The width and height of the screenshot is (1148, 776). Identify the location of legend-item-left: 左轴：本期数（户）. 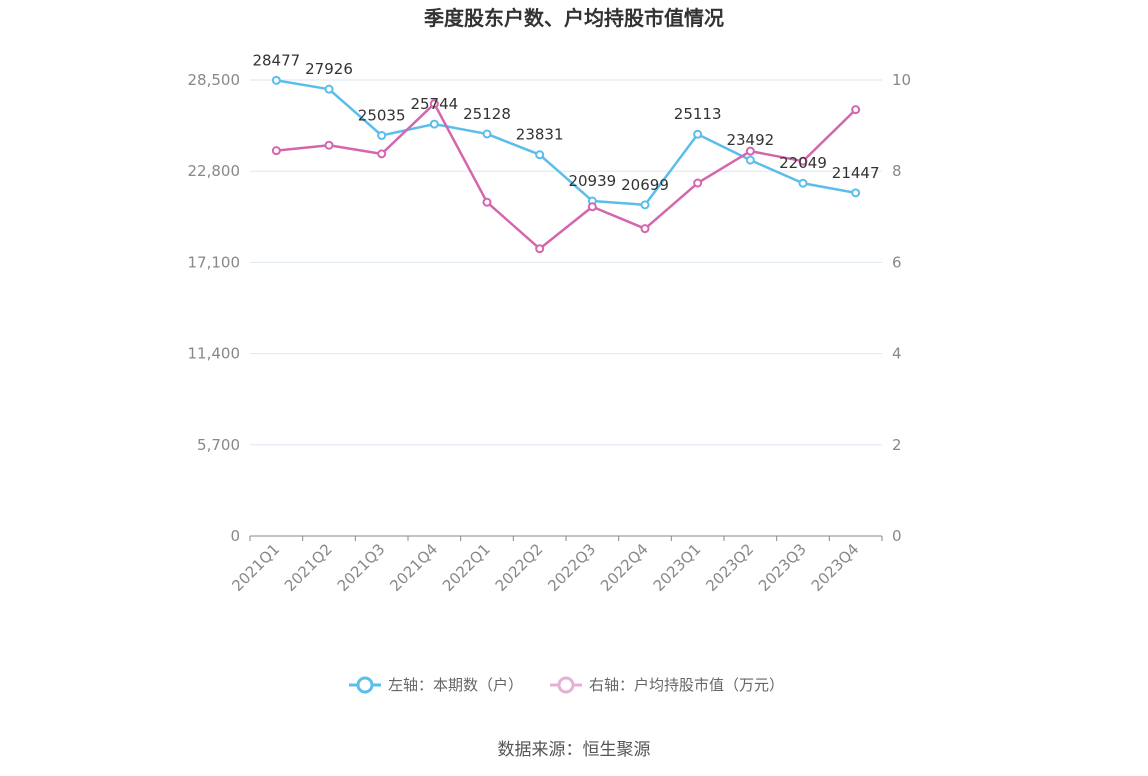
(436, 685).